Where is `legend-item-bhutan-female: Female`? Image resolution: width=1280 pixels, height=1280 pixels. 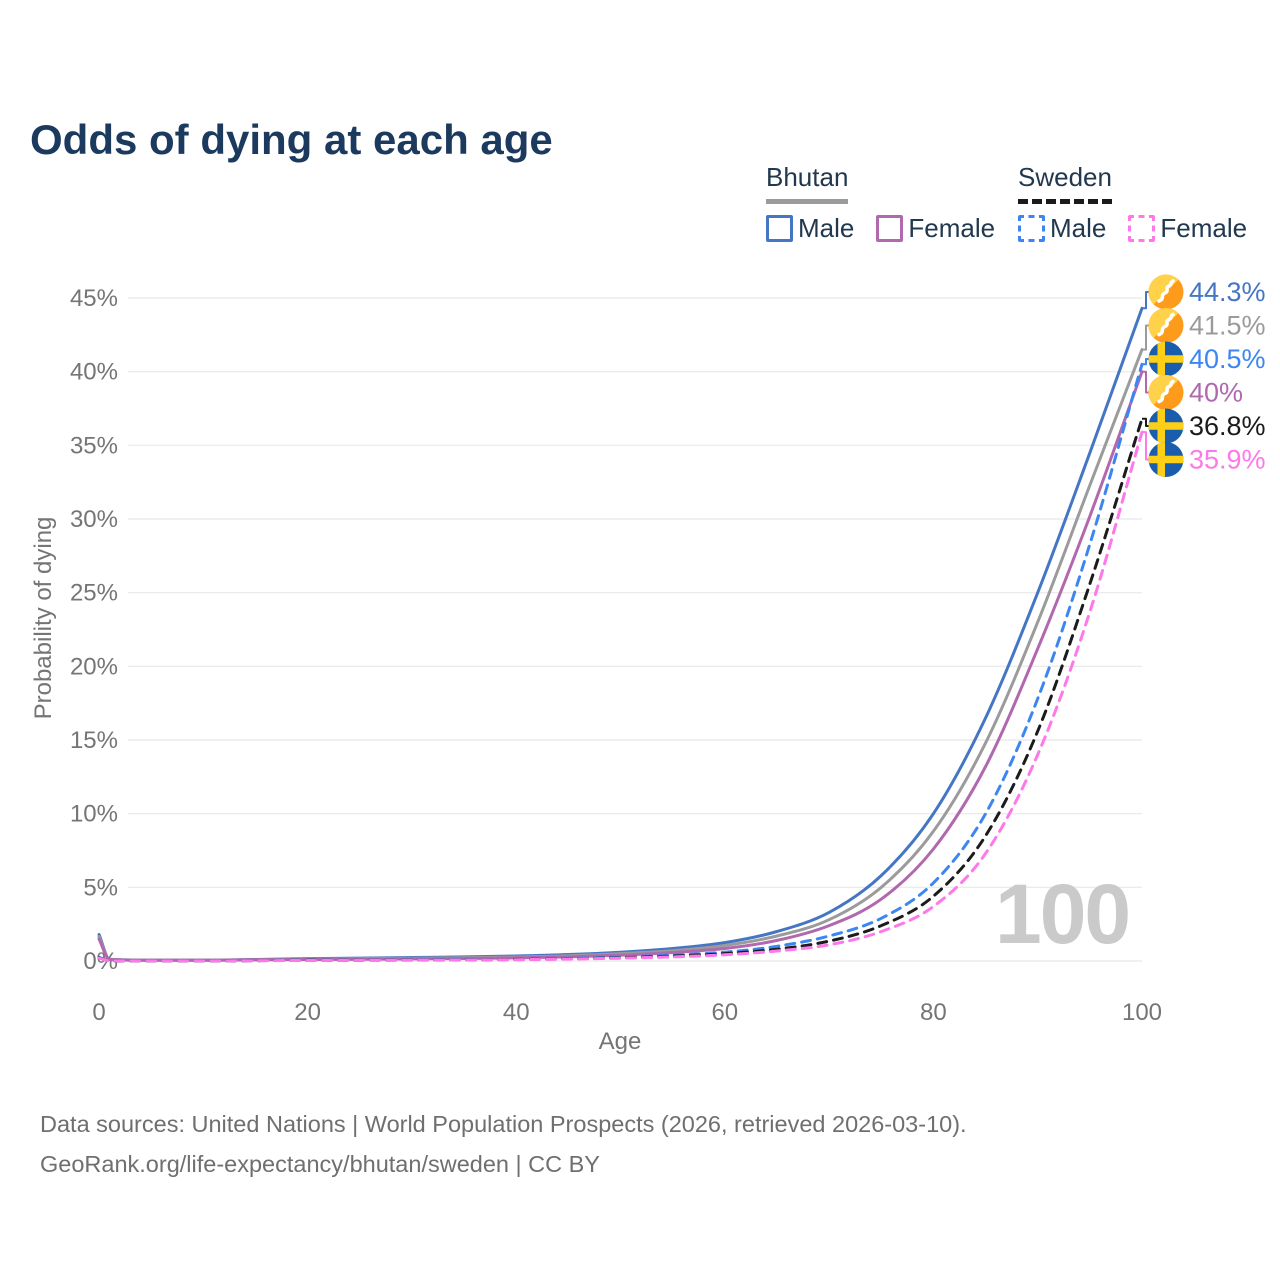 legend-item-bhutan-female: Female is located at coordinates (935, 228).